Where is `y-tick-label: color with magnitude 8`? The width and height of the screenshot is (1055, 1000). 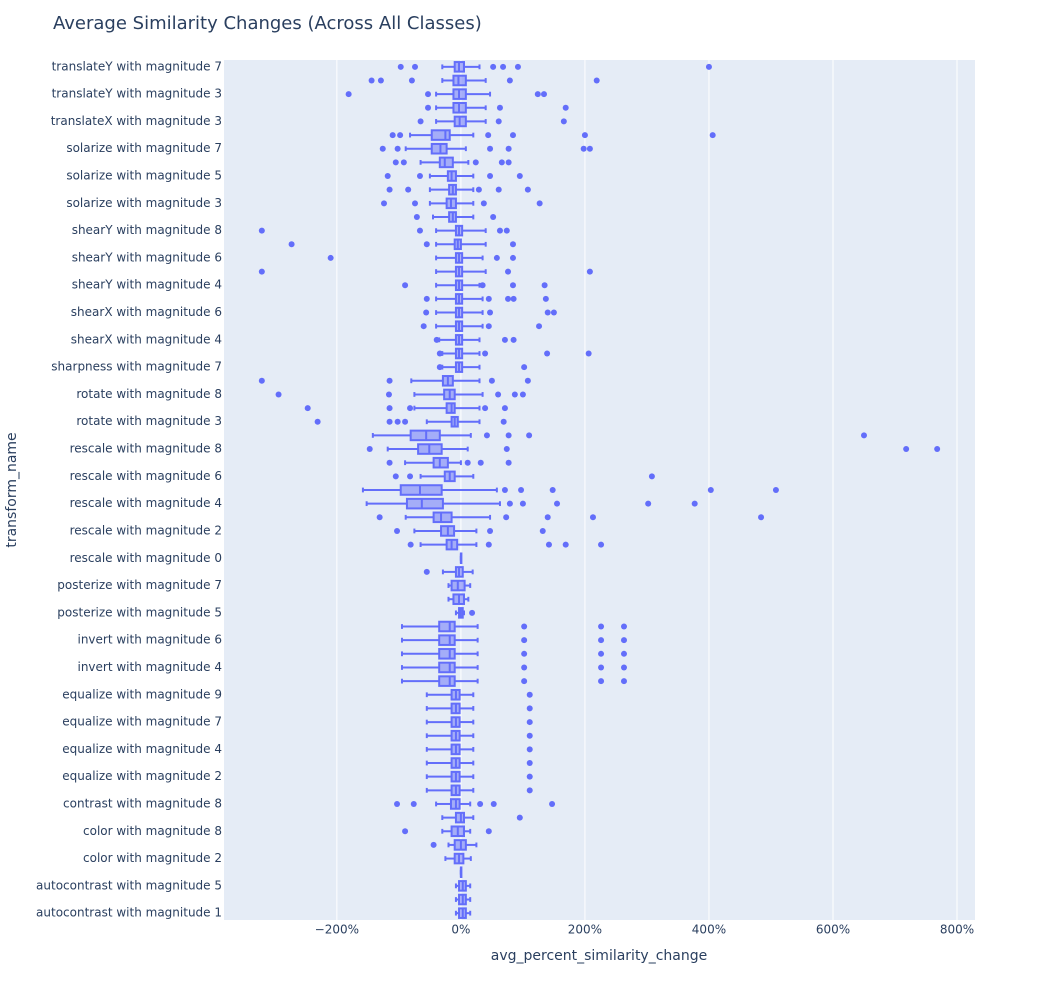
y-tick-label: color with magnitude 8 is located at coordinates (152, 831).